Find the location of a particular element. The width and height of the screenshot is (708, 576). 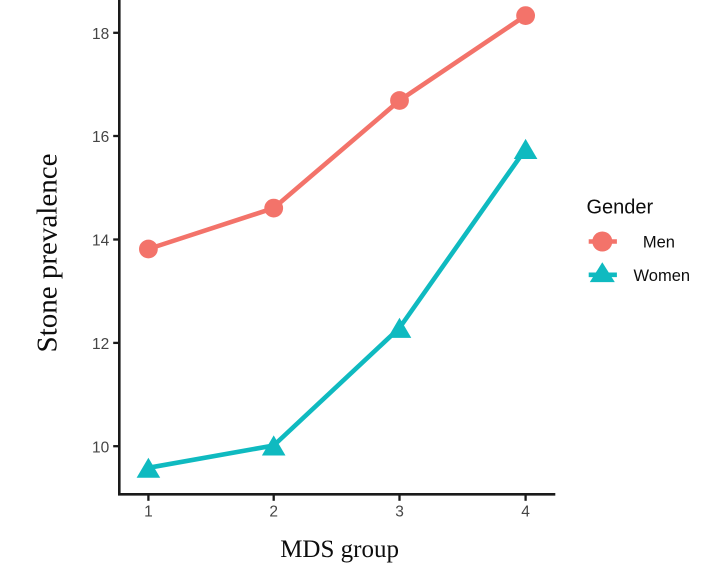

svg-text: 1 is located at coordinates (148, 511).